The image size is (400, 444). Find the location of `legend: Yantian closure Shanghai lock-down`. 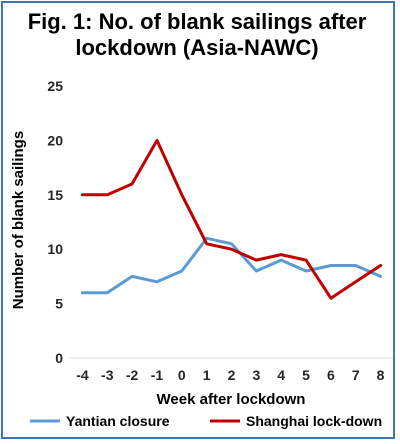

legend: Yantian closure Shanghai lock-down is located at coordinates (206, 421).